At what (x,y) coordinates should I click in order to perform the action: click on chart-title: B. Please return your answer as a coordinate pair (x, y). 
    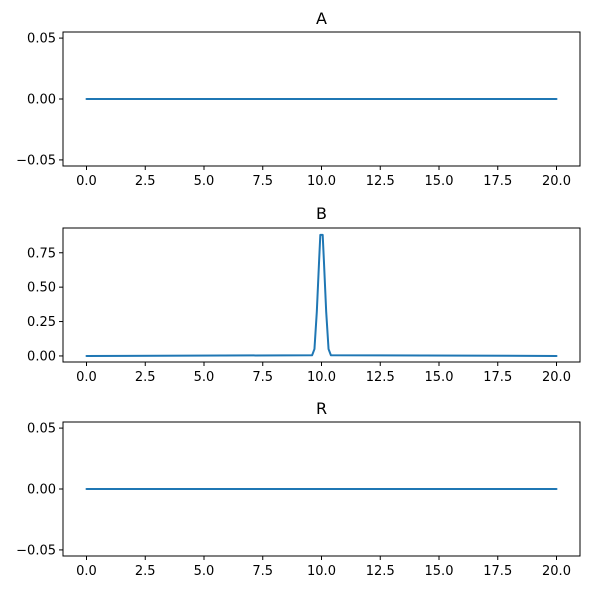
    Looking at the image, I should click on (321, 213).